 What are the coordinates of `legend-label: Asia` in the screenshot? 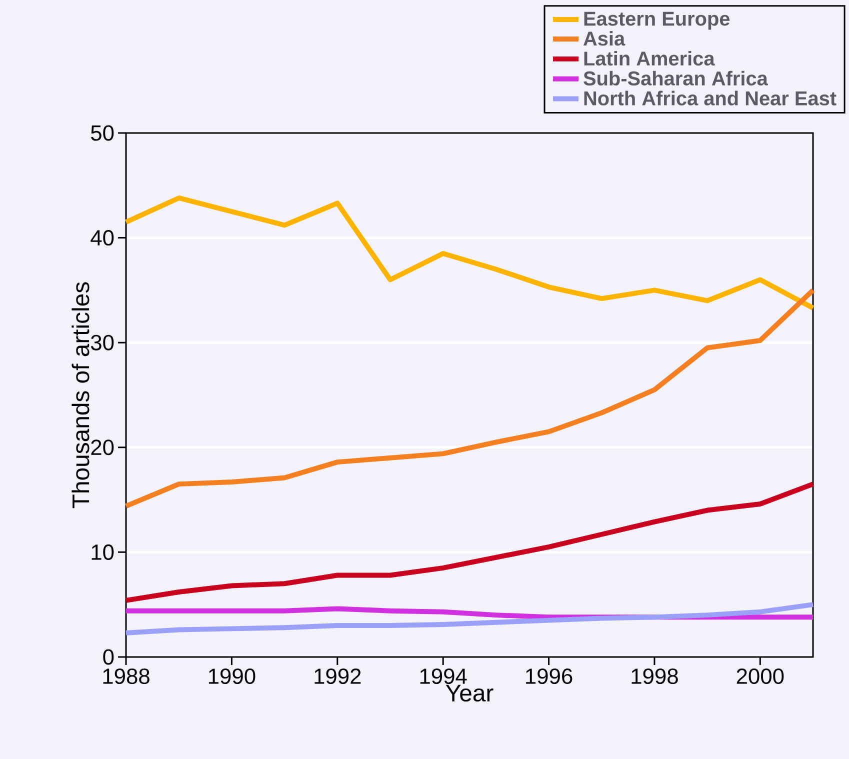 It's located at (604, 38).